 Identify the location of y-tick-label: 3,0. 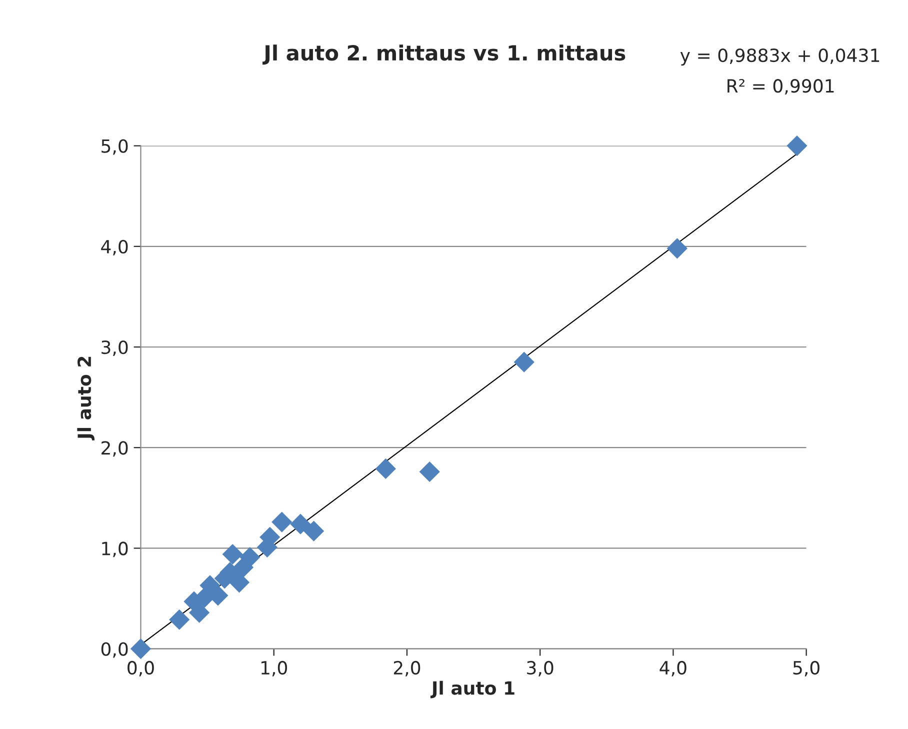
(115, 348).